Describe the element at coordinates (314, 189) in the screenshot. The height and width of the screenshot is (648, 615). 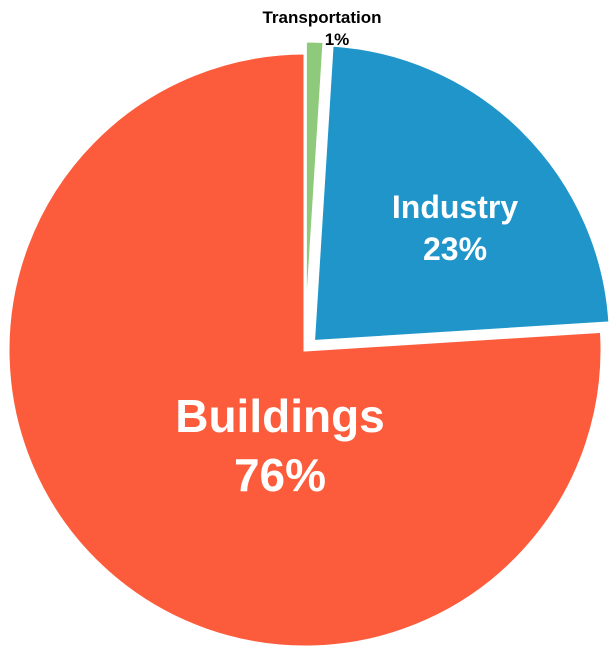
I see `pie-slice-transportation` at that location.